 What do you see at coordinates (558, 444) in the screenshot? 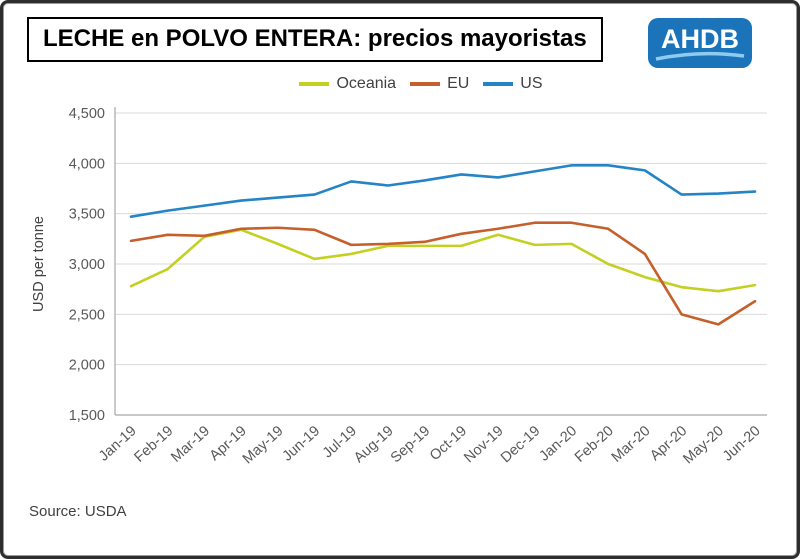
I see `x-tick-label: Jan-20` at bounding box center [558, 444].